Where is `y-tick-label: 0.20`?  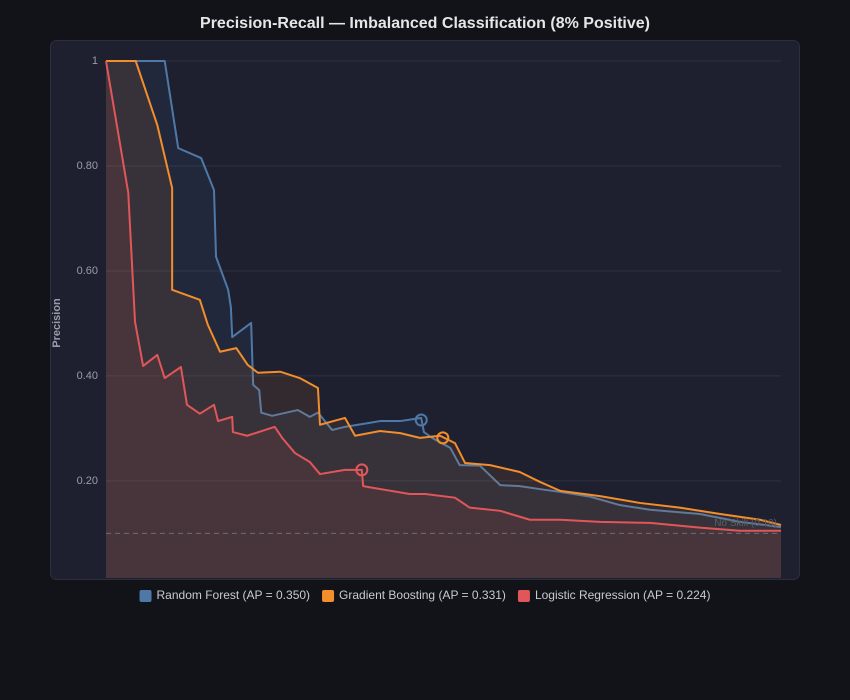 y-tick-label: 0.20 is located at coordinates (87, 481).